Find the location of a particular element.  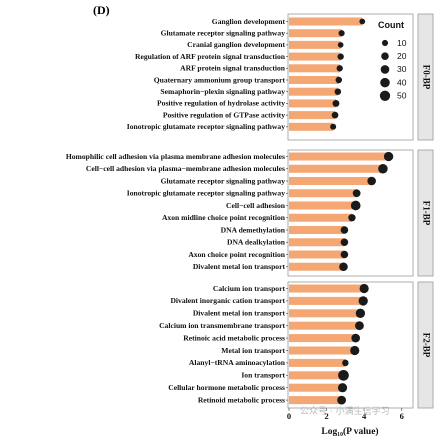

category-label: DNA demethylation is located at coordinates (253, 229).